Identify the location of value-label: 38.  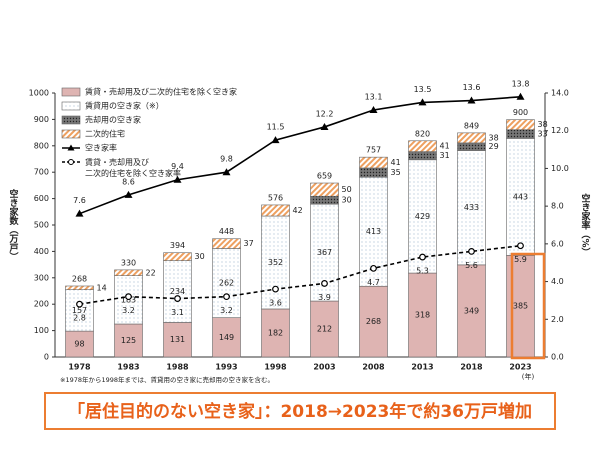
(543, 124).